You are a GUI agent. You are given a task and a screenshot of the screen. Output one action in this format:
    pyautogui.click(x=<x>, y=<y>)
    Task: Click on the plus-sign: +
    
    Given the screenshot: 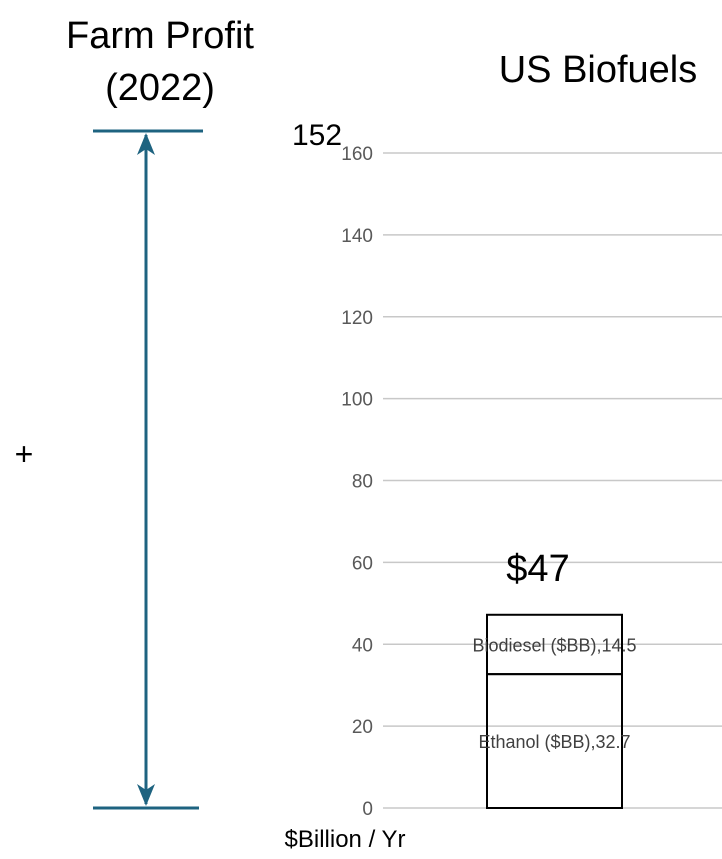 What is the action you would take?
    pyautogui.click(x=24, y=454)
    